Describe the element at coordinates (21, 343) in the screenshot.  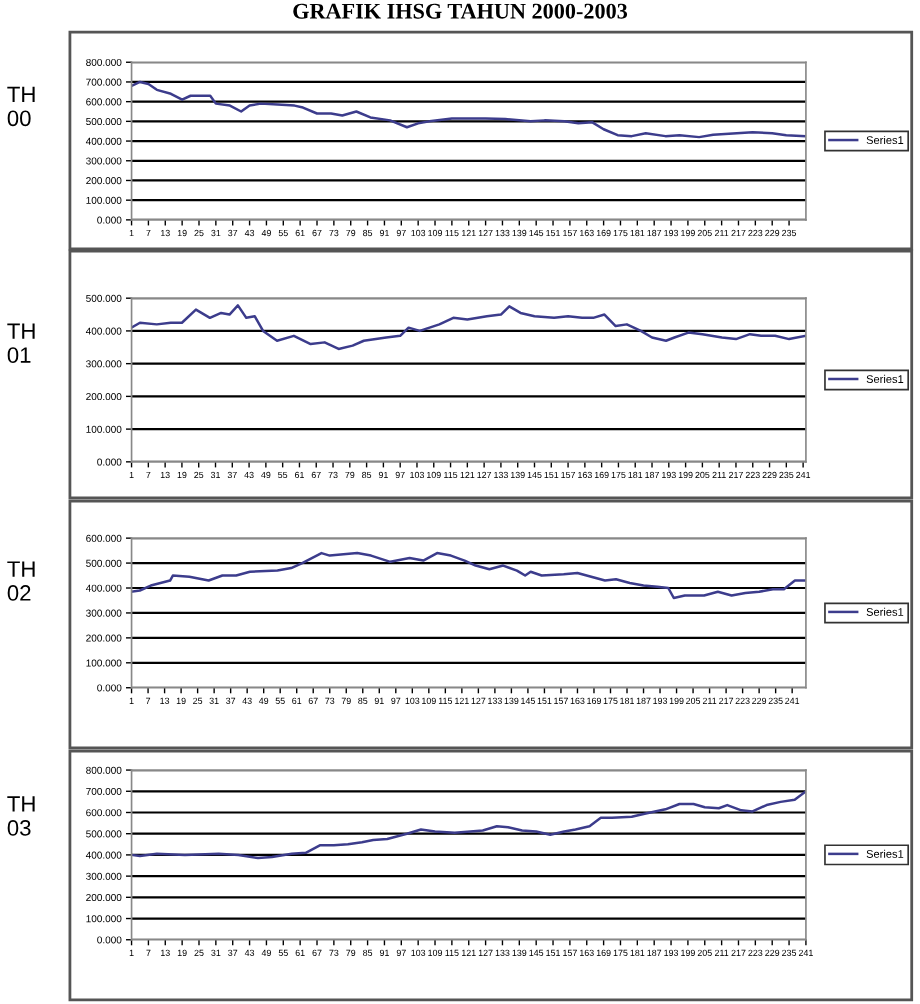
I see `y-axis-title: TH 01` at that location.